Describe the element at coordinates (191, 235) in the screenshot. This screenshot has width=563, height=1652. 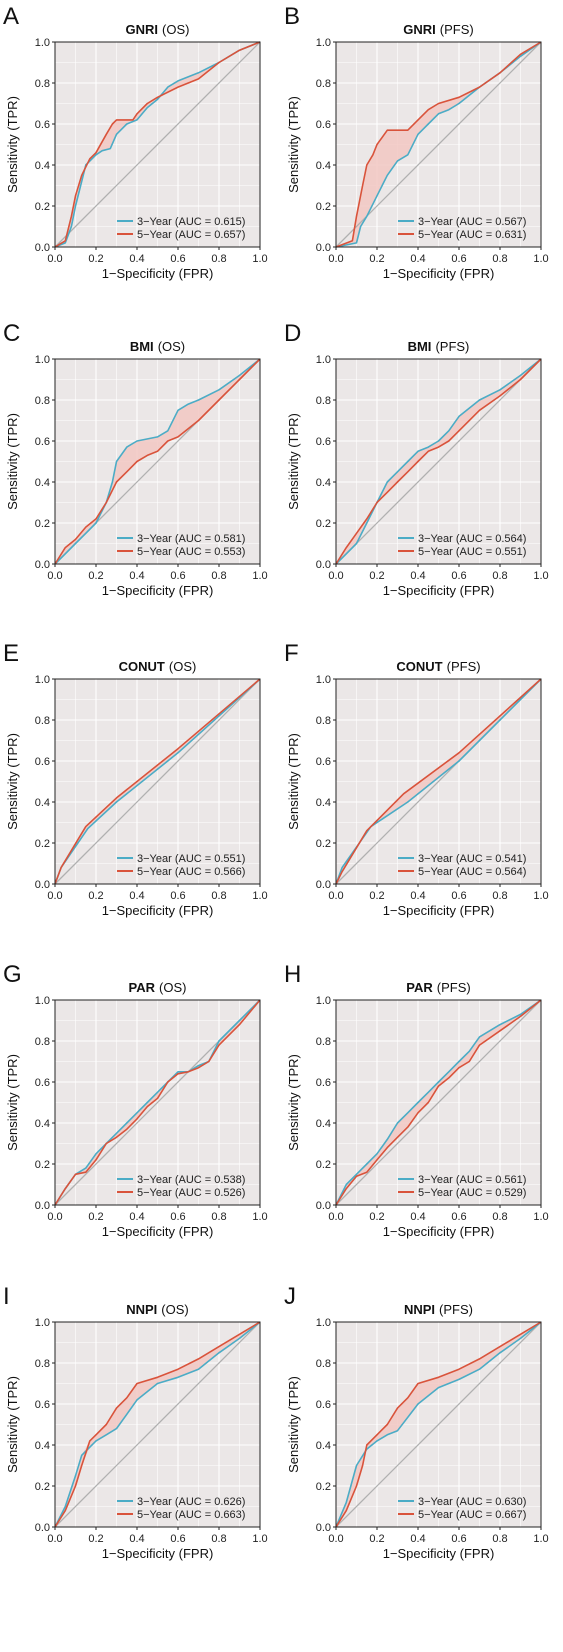
I see `legend-label: 5−Year (AUC = 0.657)` at that location.